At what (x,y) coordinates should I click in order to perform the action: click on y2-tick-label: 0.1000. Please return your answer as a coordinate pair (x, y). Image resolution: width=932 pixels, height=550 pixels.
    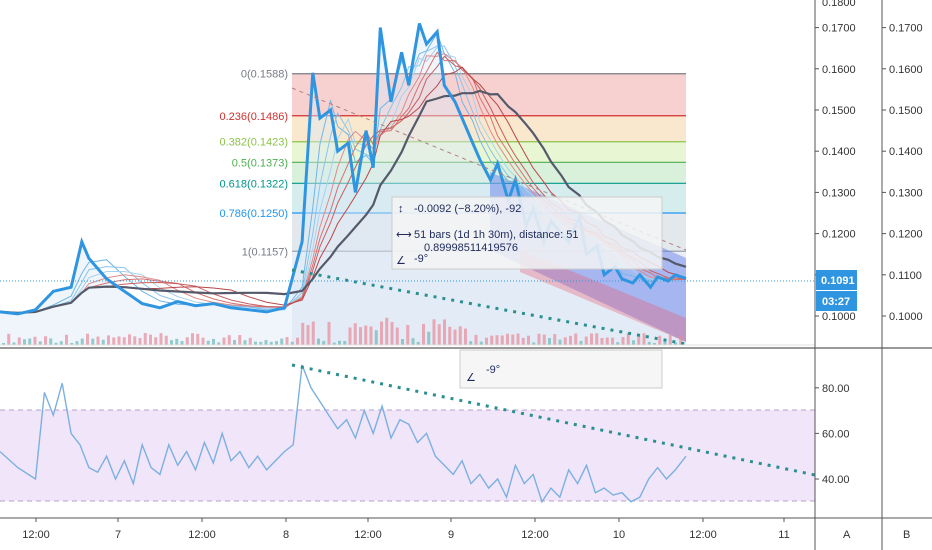
    Looking at the image, I should click on (906, 317).